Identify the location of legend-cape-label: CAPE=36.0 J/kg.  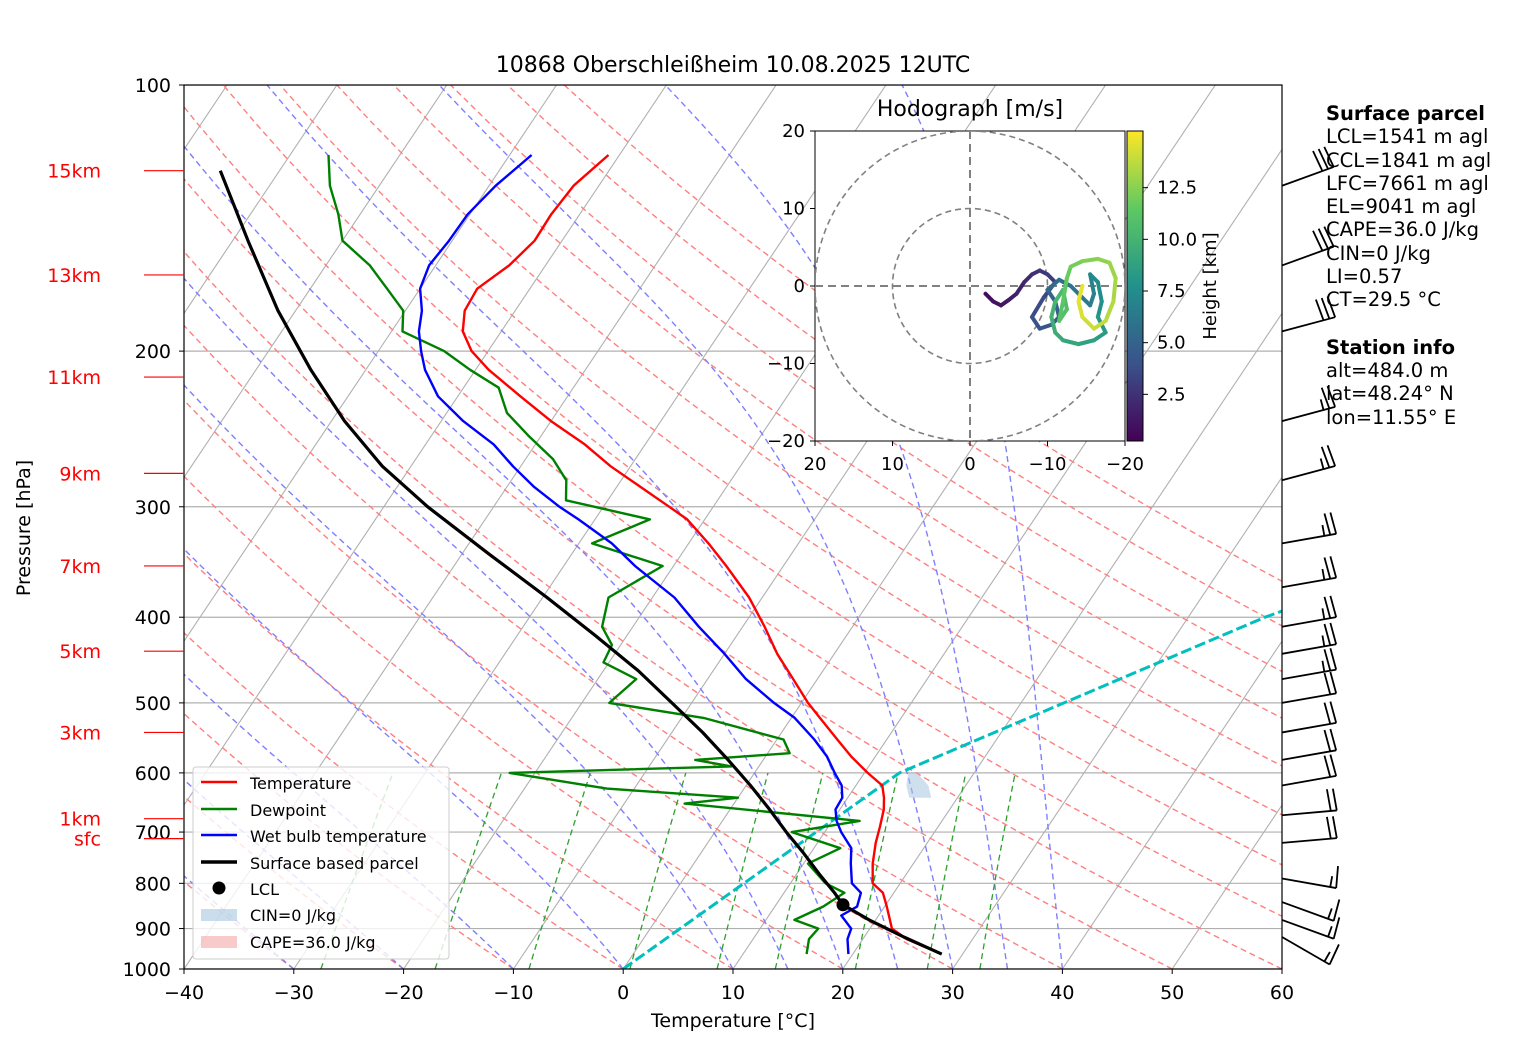
(313, 942).